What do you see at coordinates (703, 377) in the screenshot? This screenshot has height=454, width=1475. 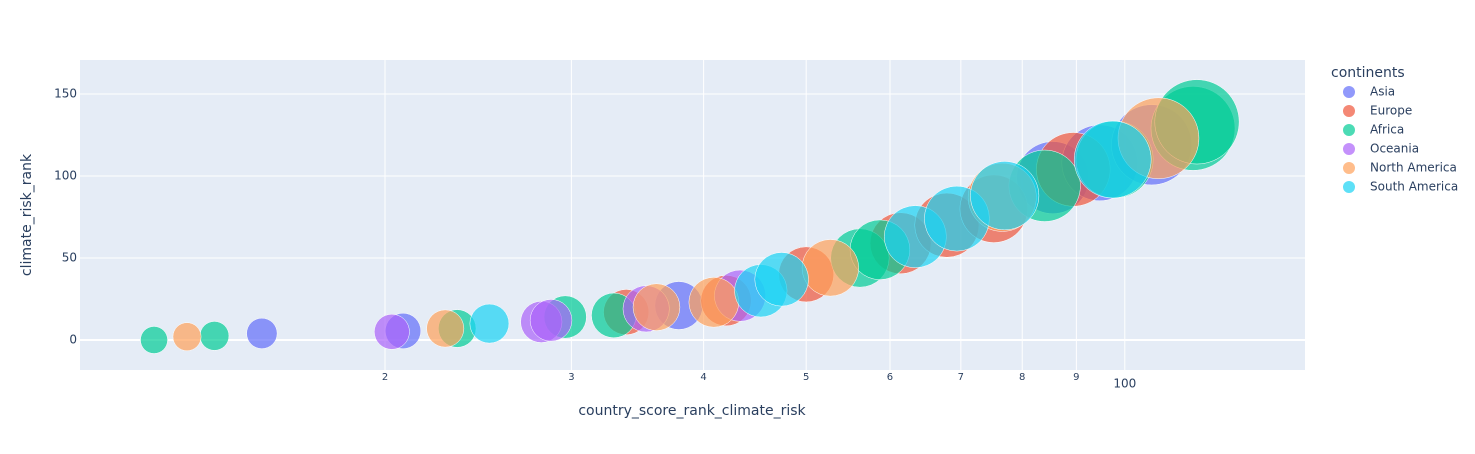 I see `x-tick-label: 4` at bounding box center [703, 377].